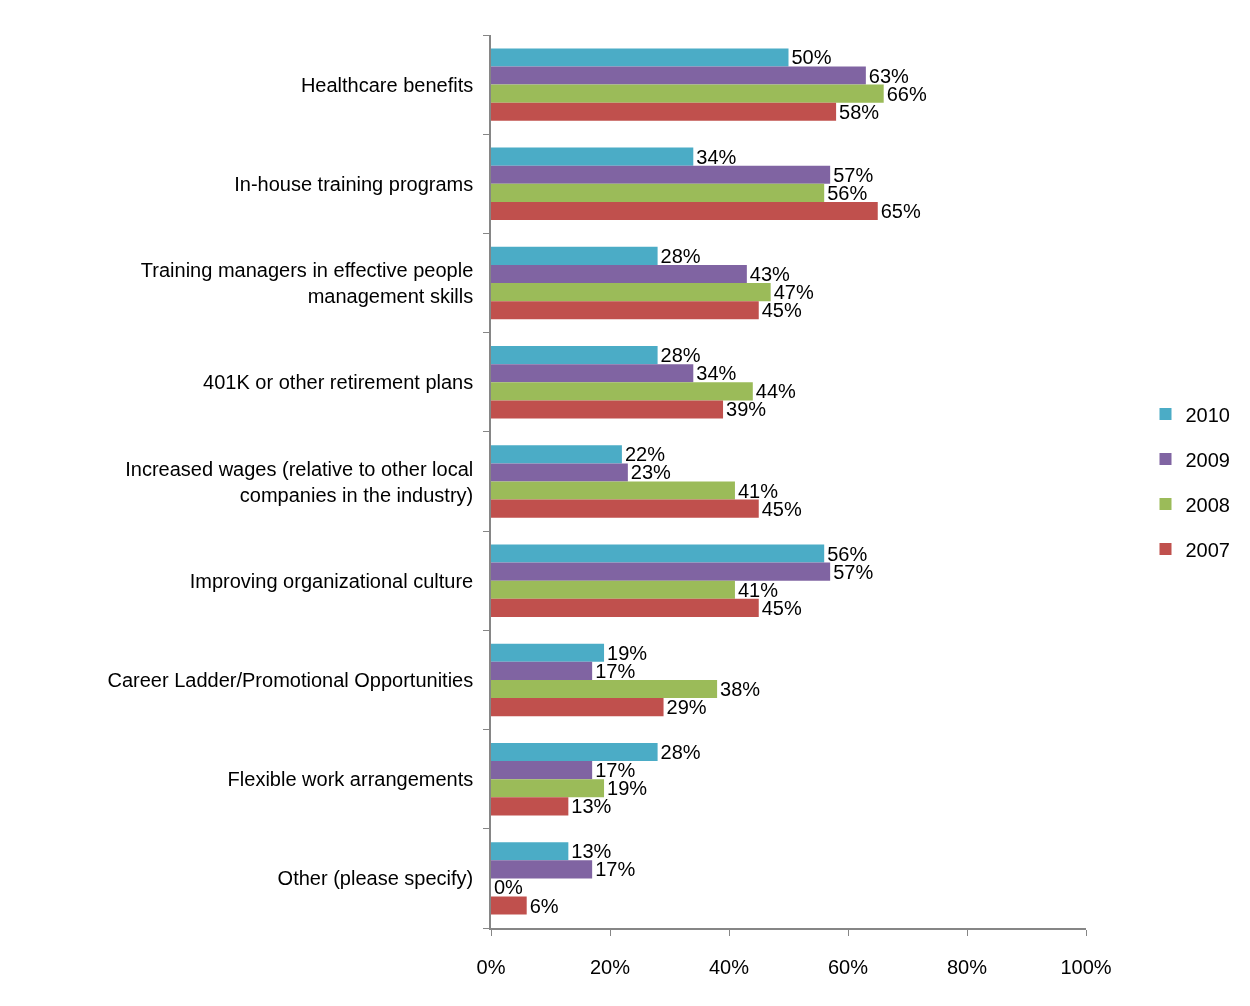 The image size is (1250, 1006). I want to click on data-label: 34%, so click(716, 156).